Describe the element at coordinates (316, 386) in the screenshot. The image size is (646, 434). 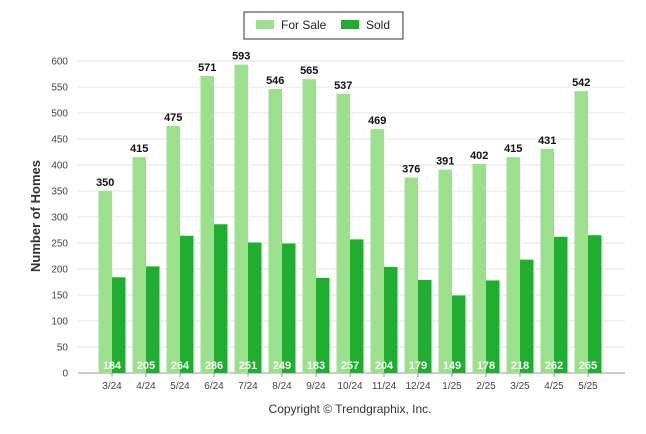
I see `x-tick-label: 9/24` at that location.